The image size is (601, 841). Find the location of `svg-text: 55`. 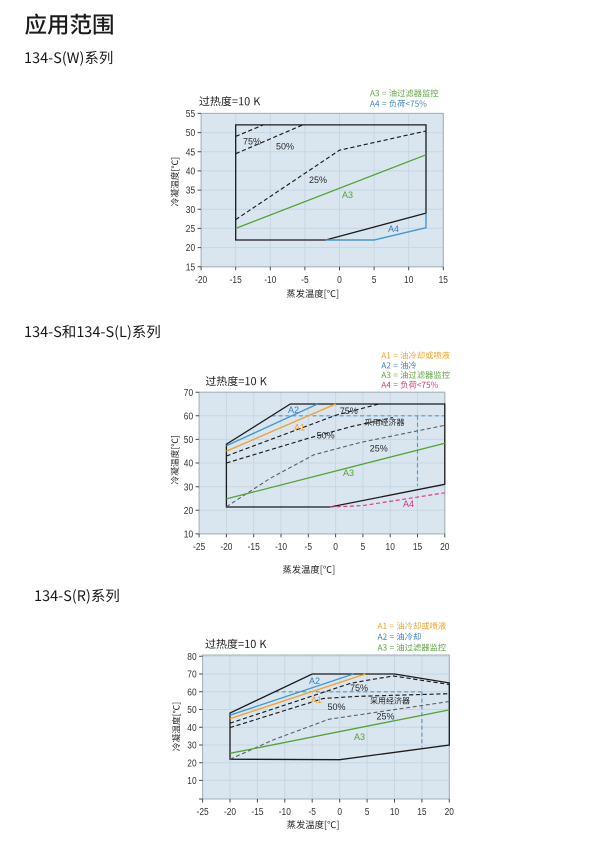

svg-text: 55 is located at coordinates (191, 114).